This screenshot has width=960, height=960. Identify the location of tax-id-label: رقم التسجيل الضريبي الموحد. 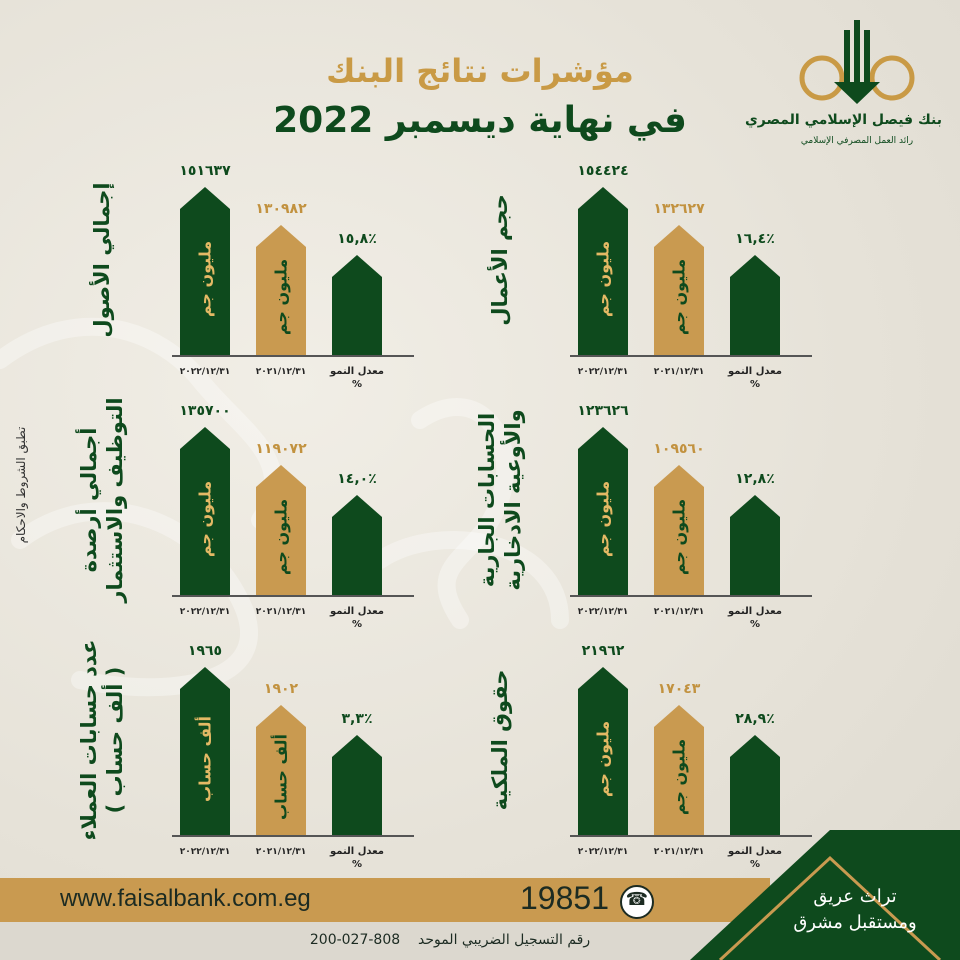
(504, 940).